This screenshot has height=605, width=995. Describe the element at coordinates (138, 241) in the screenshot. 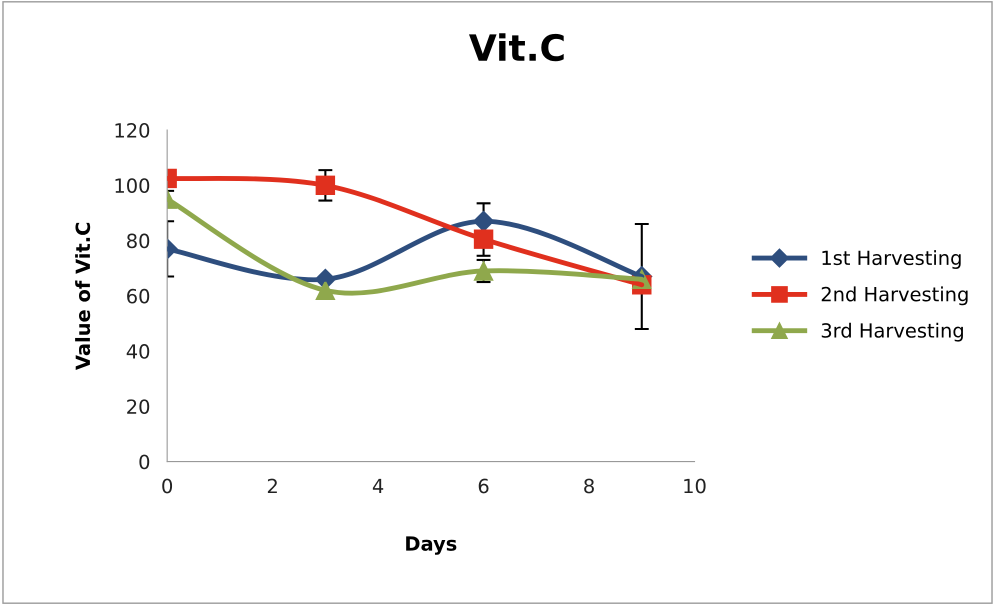

I see `y-tick-label: 80` at that location.